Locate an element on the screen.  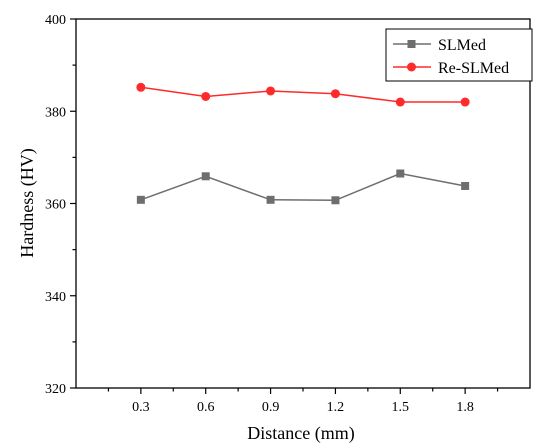
legend-marker-slmed is located at coordinates (411, 44).